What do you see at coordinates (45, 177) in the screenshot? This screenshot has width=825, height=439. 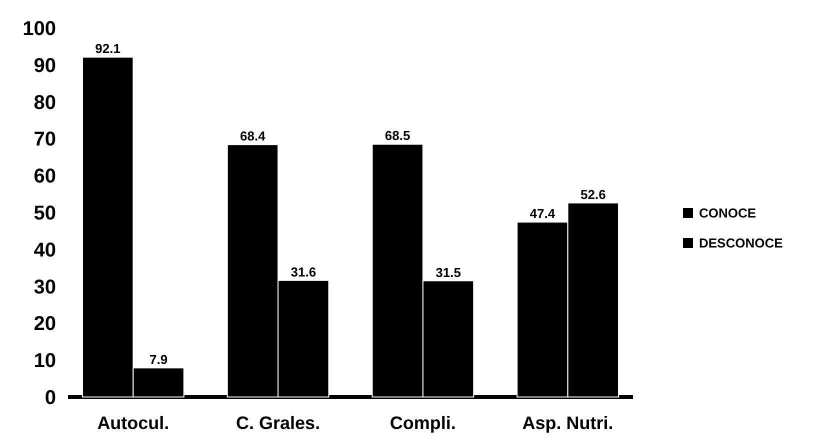 I see `y-tick-label: 60` at bounding box center [45, 177].